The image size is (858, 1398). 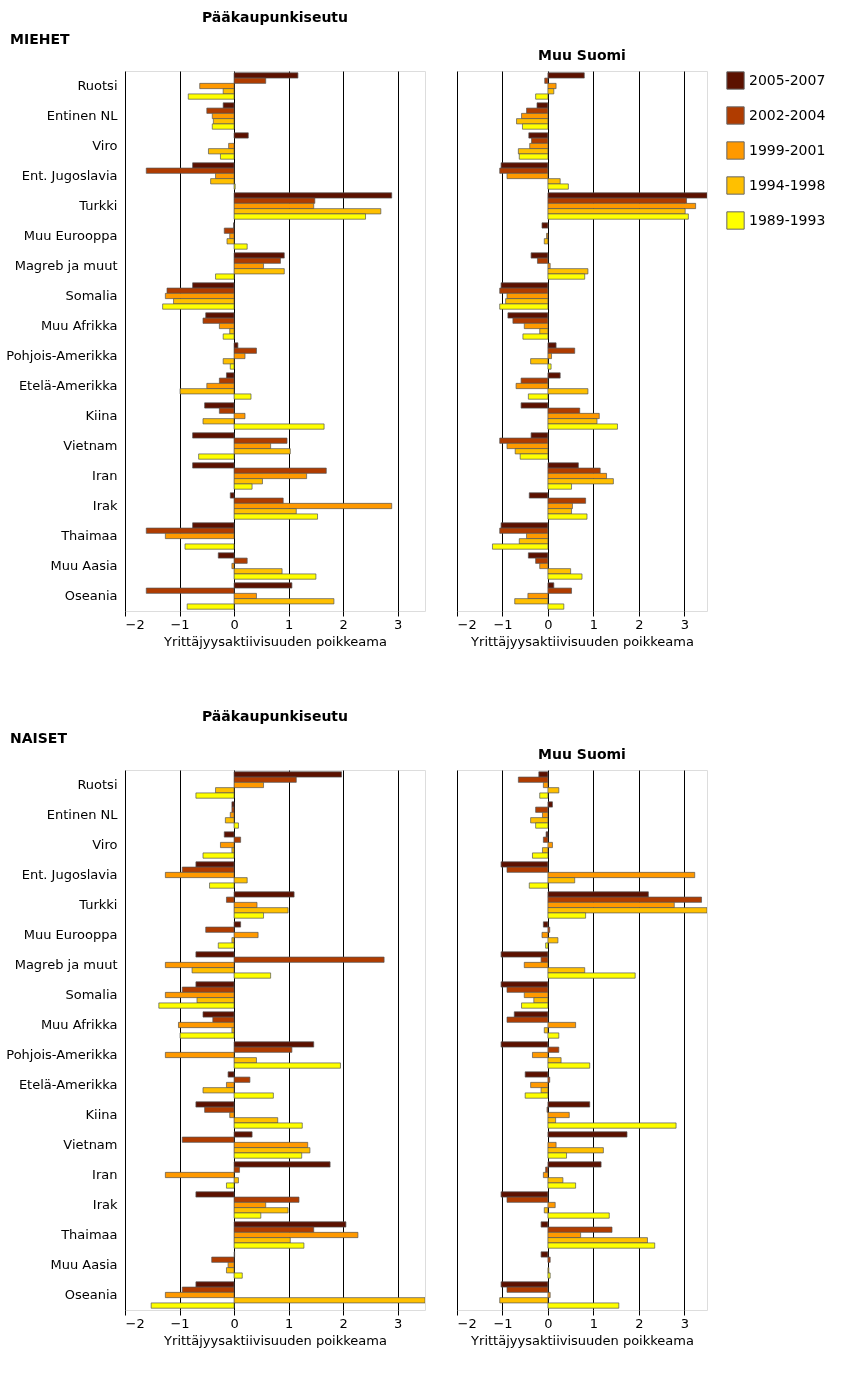 I want to click on text: MIEHET, so click(x=40, y=39).